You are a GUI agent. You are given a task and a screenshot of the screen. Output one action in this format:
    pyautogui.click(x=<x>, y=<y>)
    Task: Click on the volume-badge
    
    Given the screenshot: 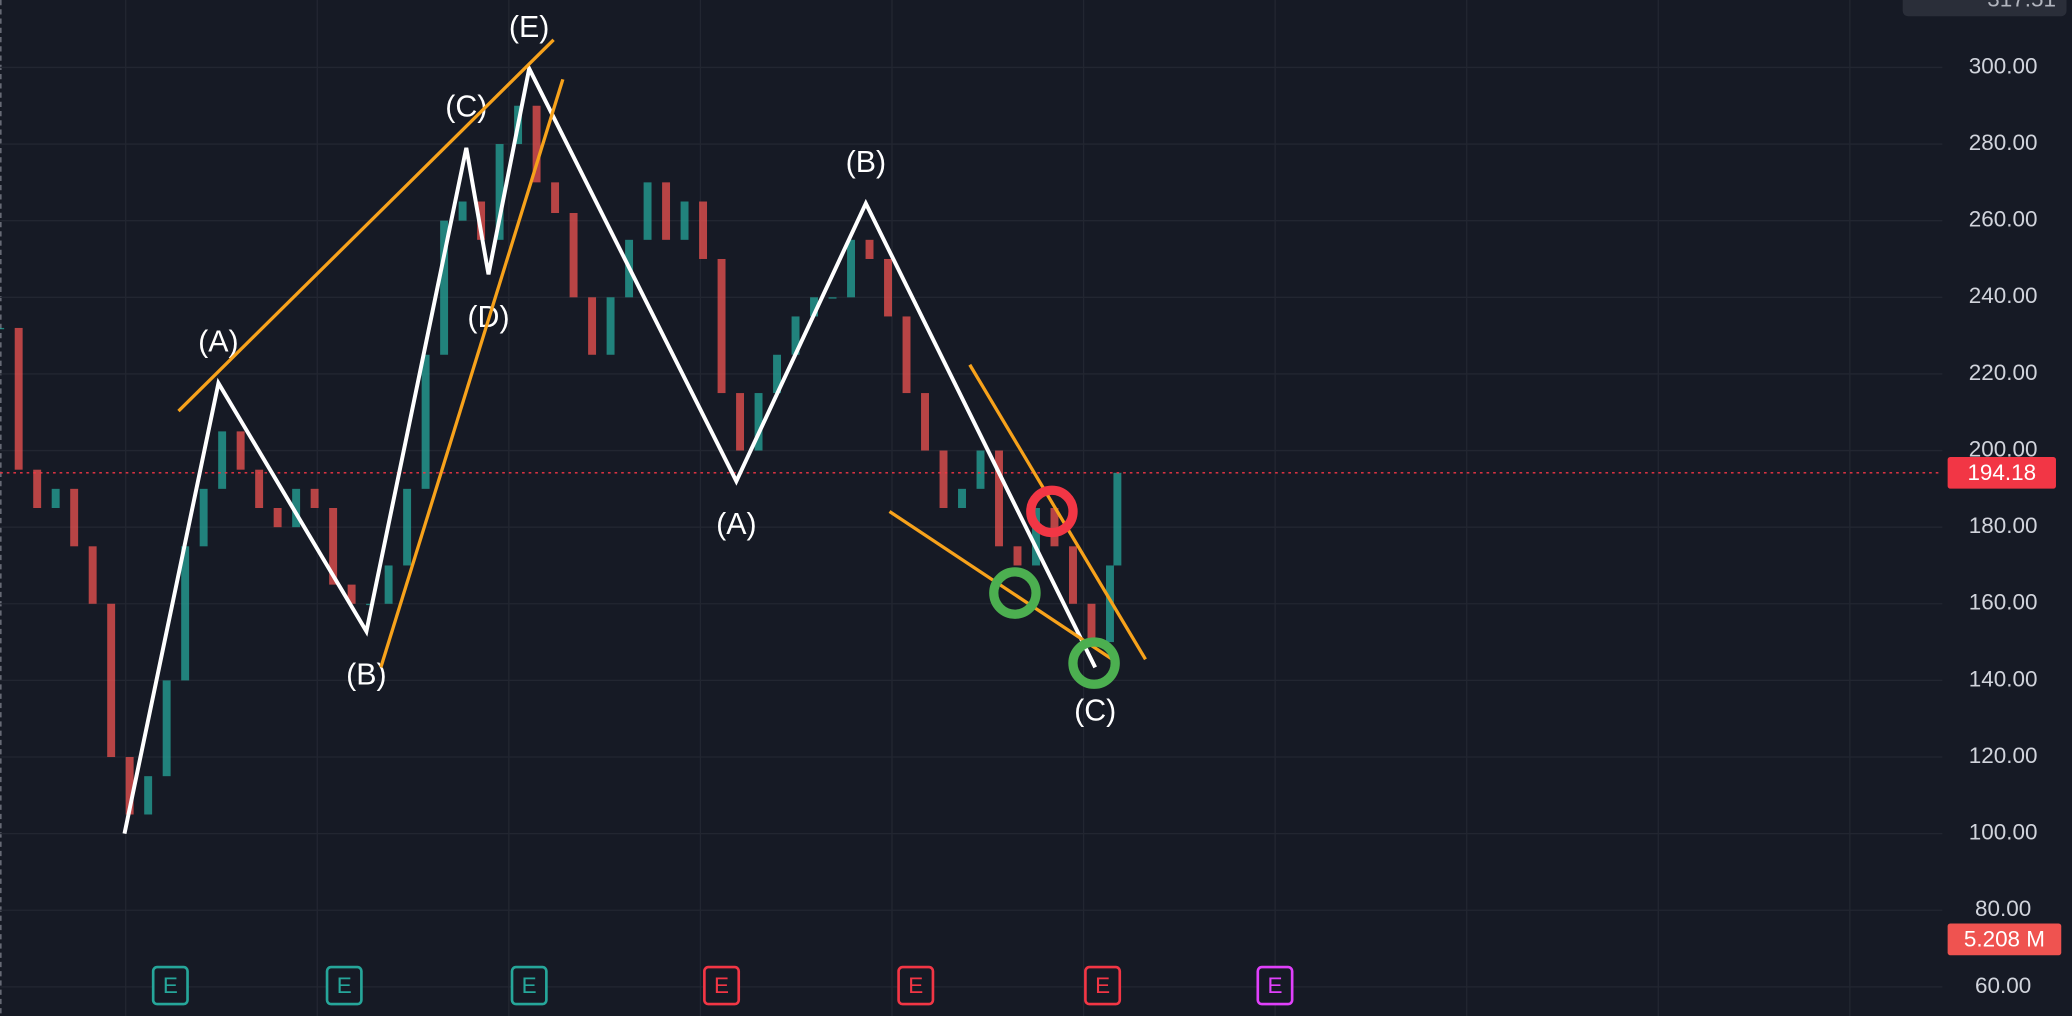 What is the action you would take?
    pyautogui.click(x=2004, y=939)
    